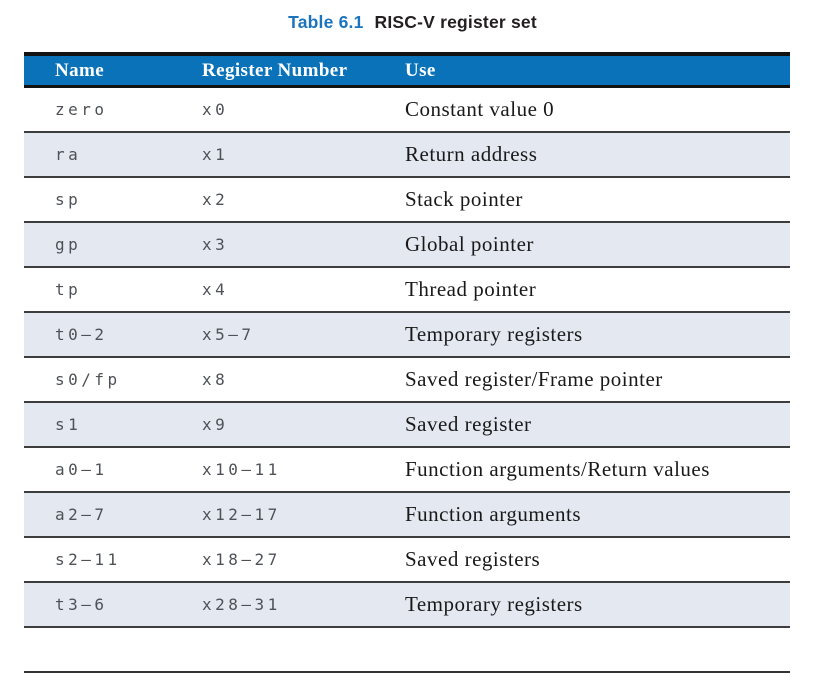 Image resolution: width=825 pixels, height=693 pixels. I want to click on table-row: s2–11 x18–27 Saved registers, so click(407, 560).